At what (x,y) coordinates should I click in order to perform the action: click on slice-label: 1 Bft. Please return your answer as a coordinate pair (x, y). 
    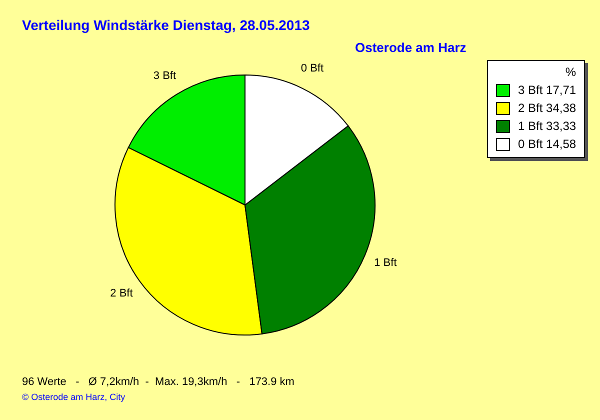
    Looking at the image, I should click on (385, 263).